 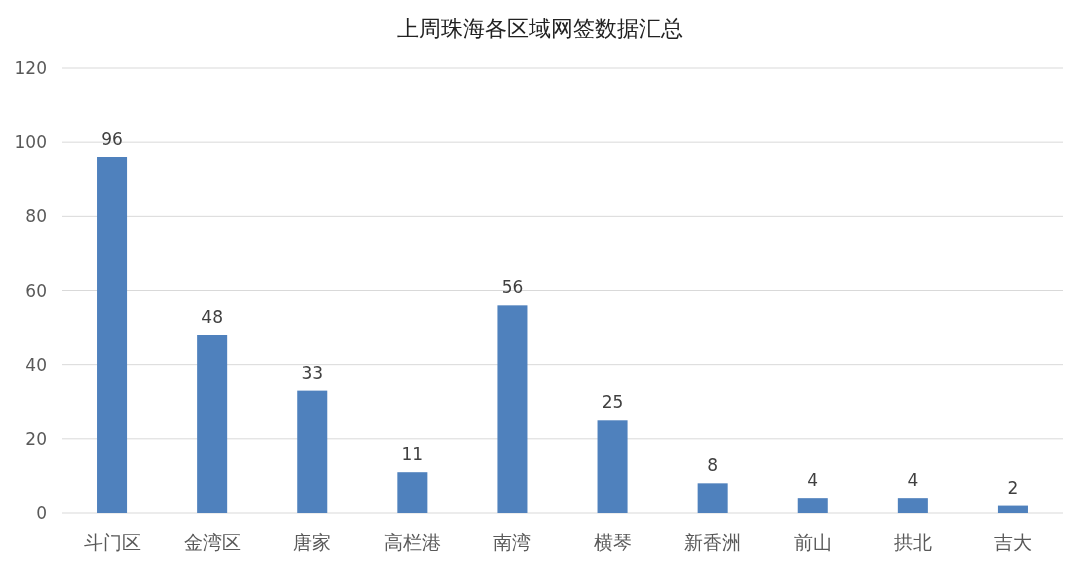 What do you see at coordinates (1012, 542) in the screenshot?
I see `x-tick-label: 吉大` at bounding box center [1012, 542].